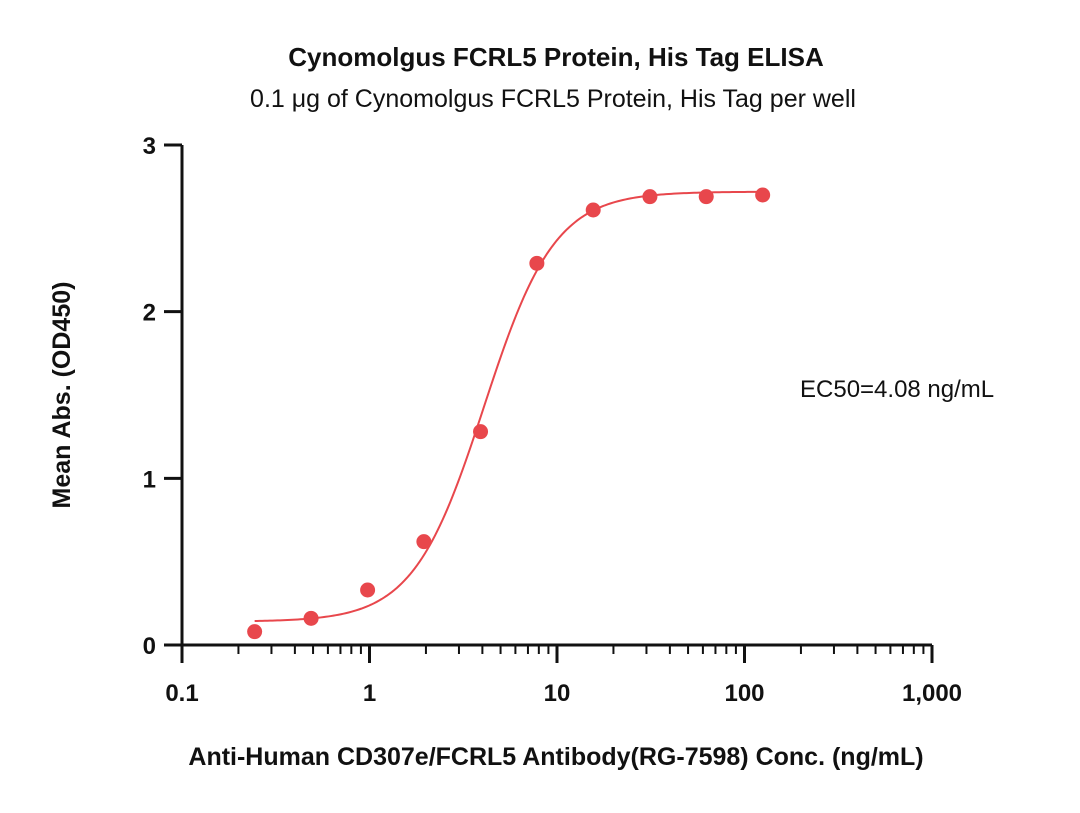  Describe the element at coordinates (149, 313) in the screenshot. I see `y-tick-label: 2` at that location.